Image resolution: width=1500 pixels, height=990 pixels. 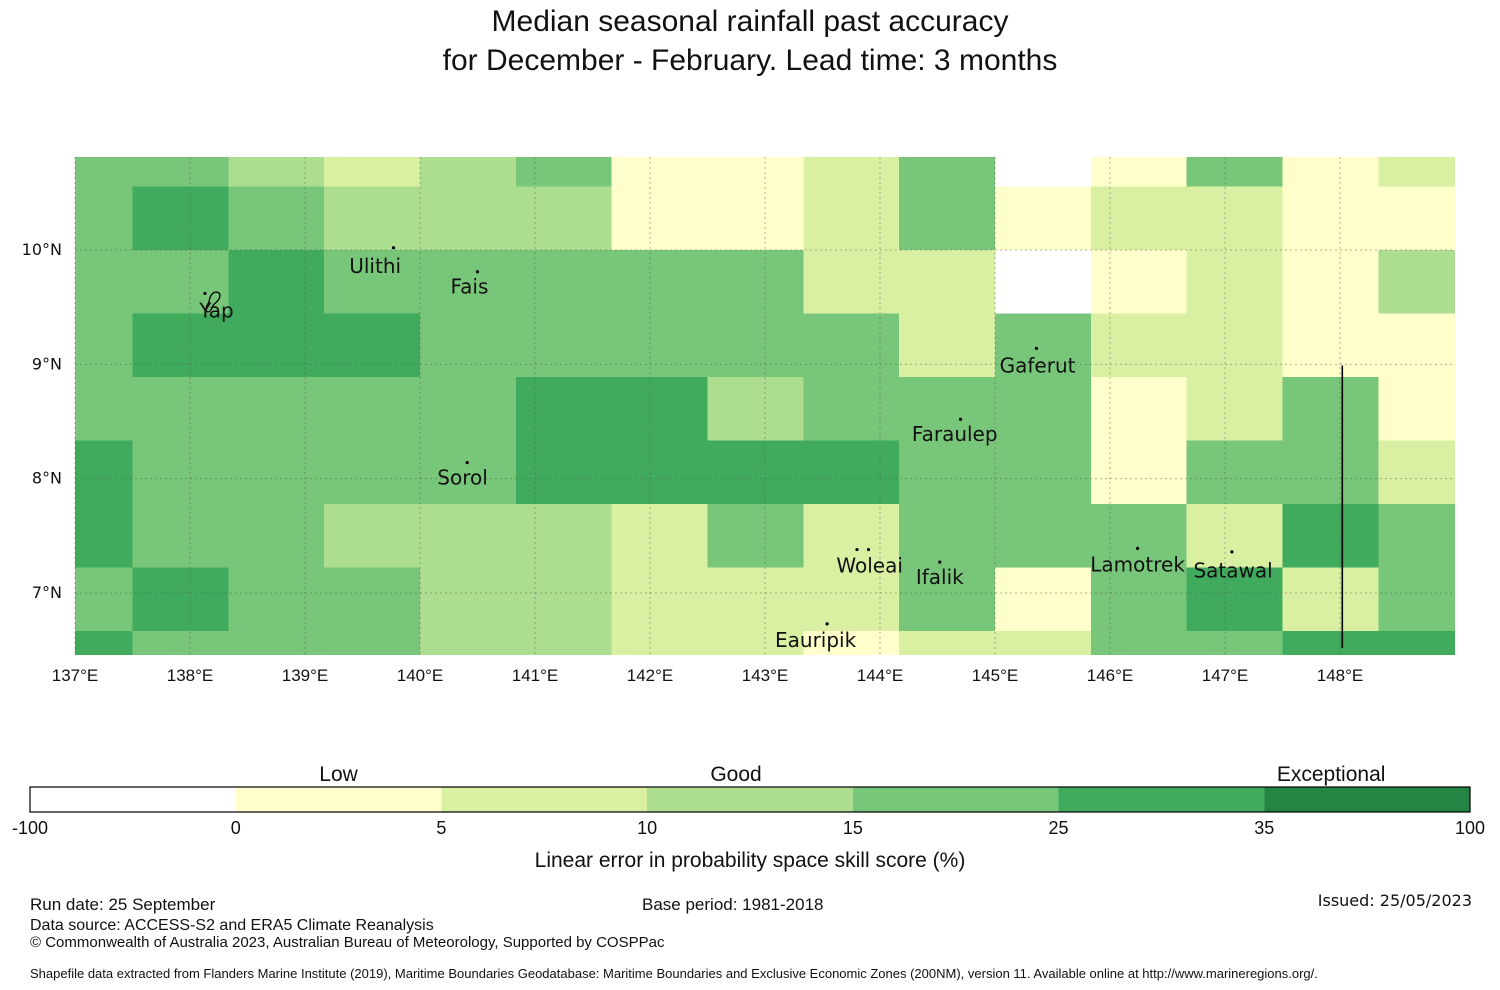 I want to click on colorbar-tick-label: 25, so click(x=1059, y=828).